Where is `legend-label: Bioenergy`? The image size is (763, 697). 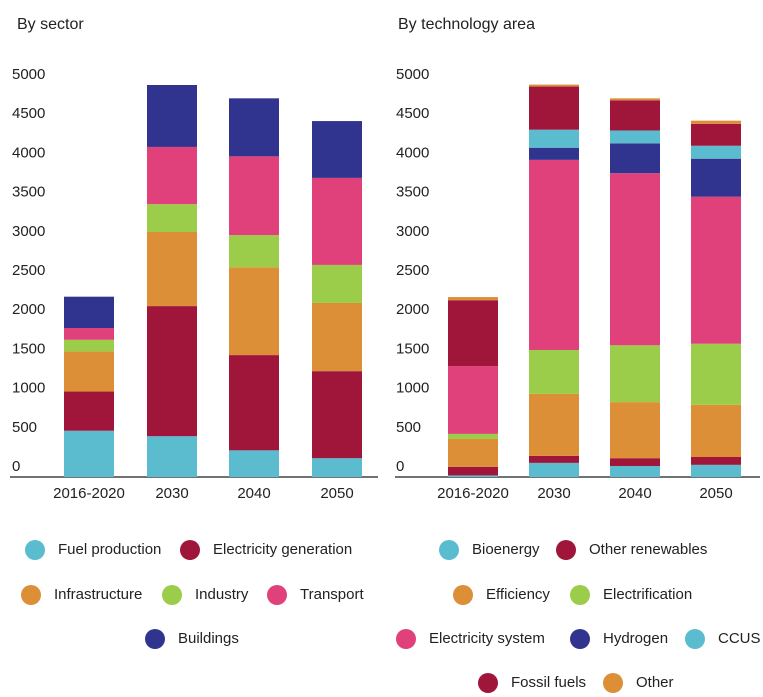 legend-label: Bioenergy is located at coordinates (506, 549).